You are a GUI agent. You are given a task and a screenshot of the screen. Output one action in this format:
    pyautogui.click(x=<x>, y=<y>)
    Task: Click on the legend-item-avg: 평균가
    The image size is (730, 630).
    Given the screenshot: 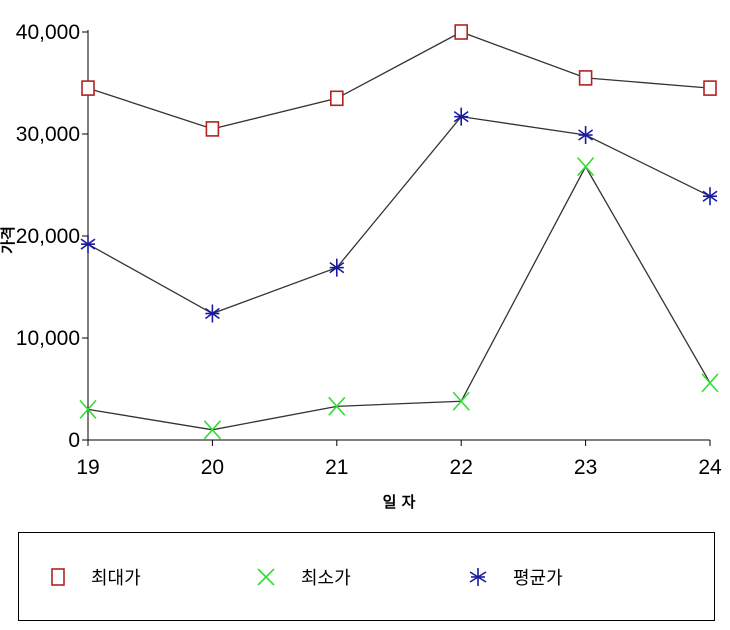 What is the action you would take?
    pyautogui.click(x=515, y=577)
    